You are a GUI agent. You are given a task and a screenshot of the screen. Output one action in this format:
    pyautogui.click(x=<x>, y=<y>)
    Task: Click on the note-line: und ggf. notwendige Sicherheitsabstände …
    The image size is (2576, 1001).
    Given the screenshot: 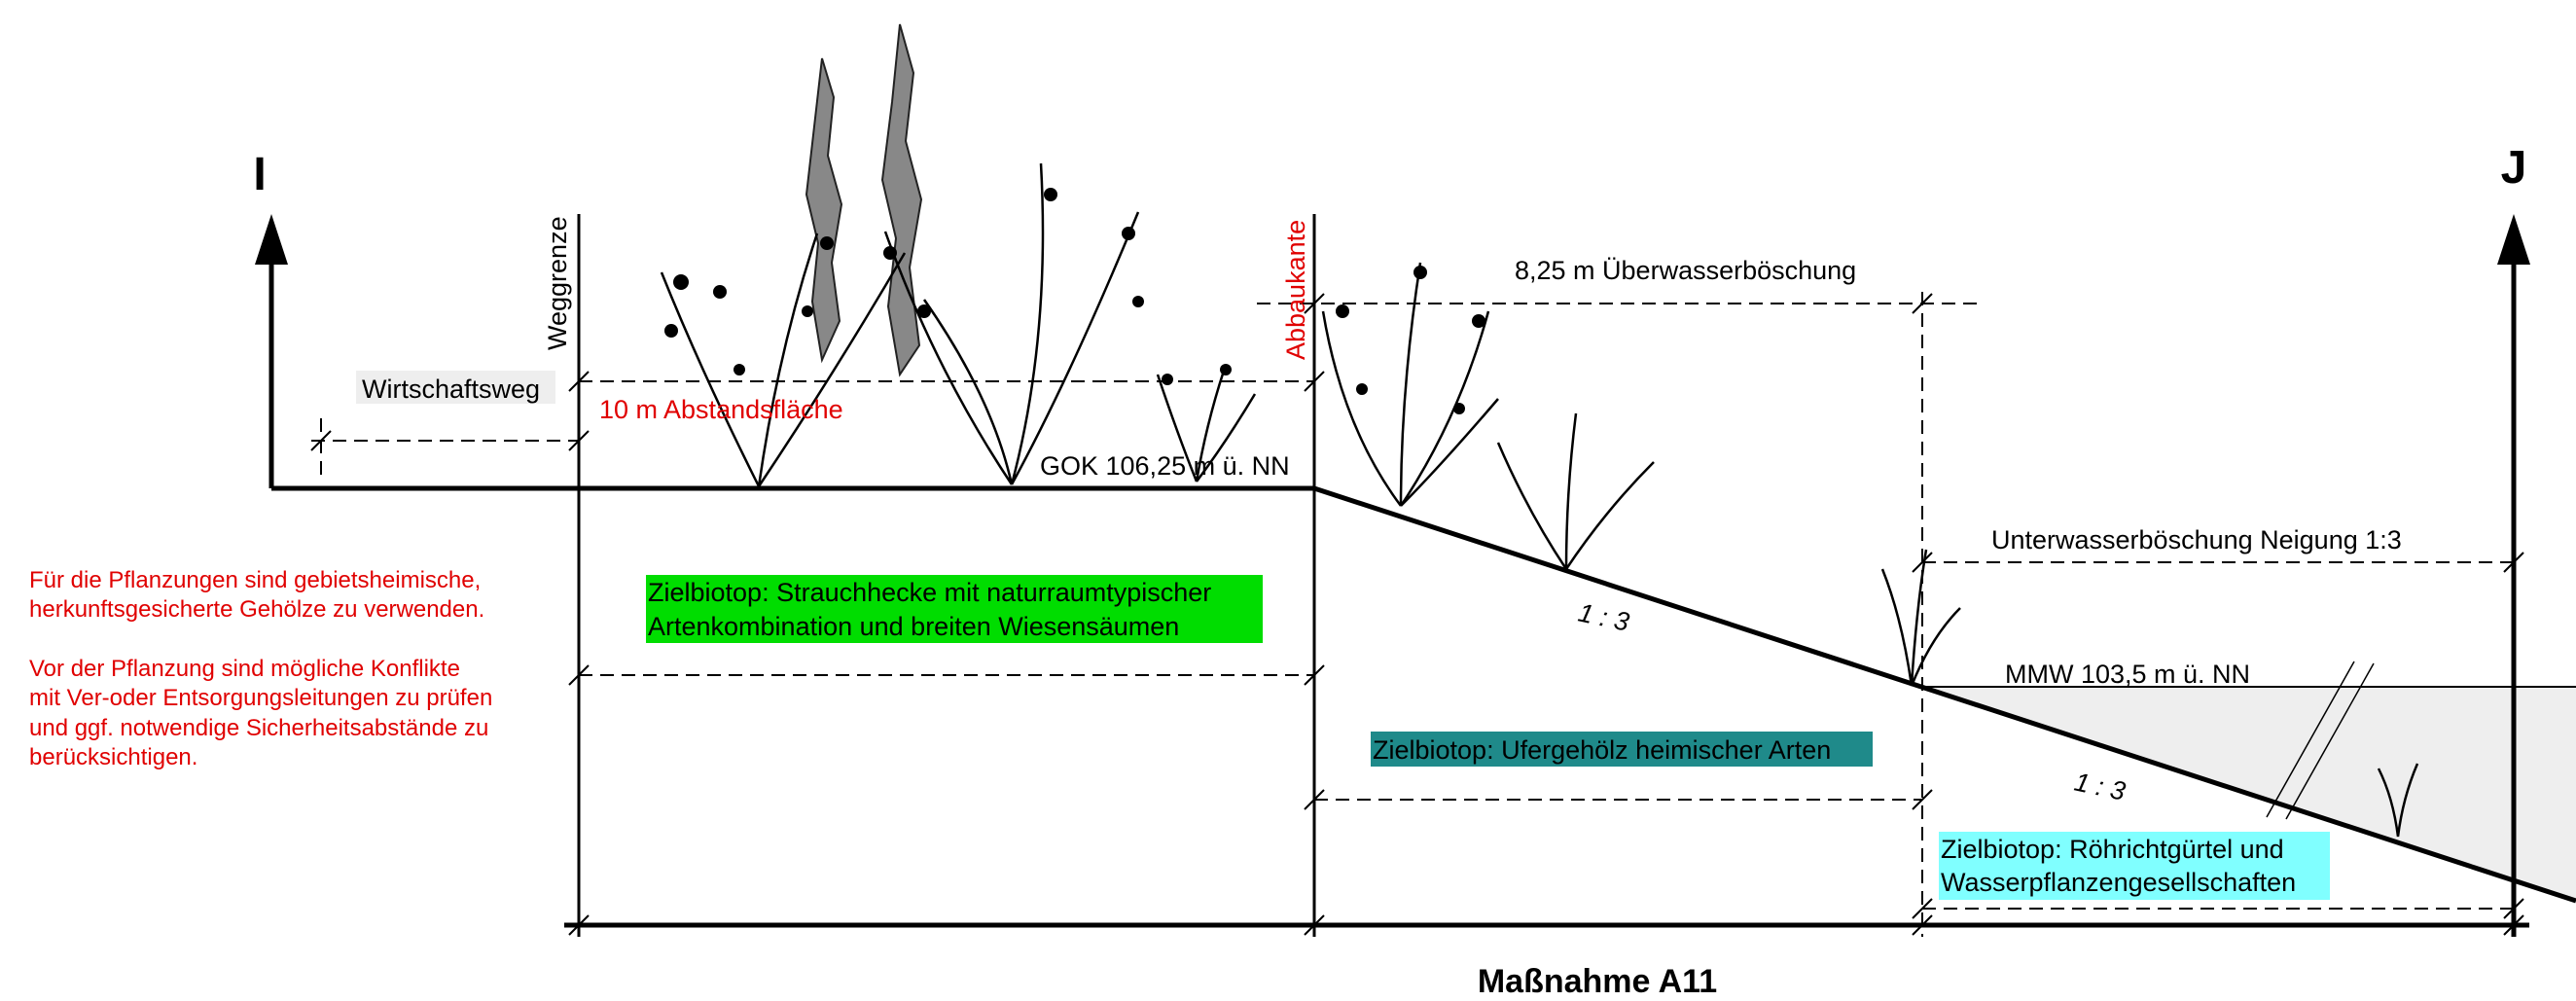 What is the action you would take?
    pyautogui.click(x=258, y=728)
    